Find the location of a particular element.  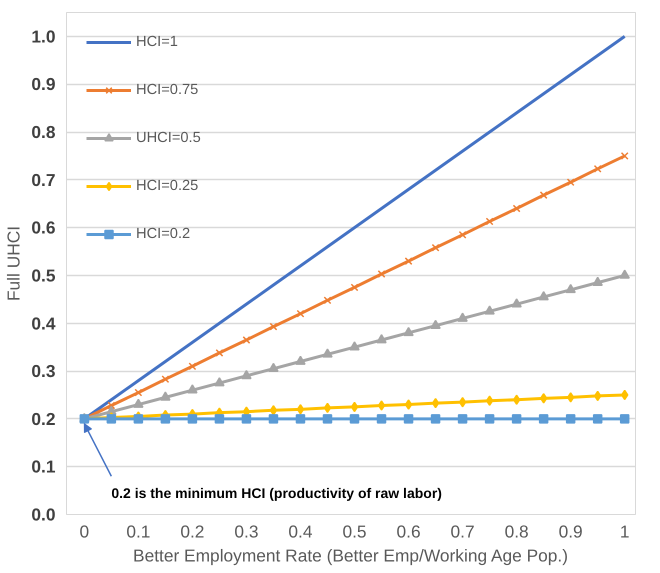

x-tick-label: 0.5 is located at coordinates (354, 532).